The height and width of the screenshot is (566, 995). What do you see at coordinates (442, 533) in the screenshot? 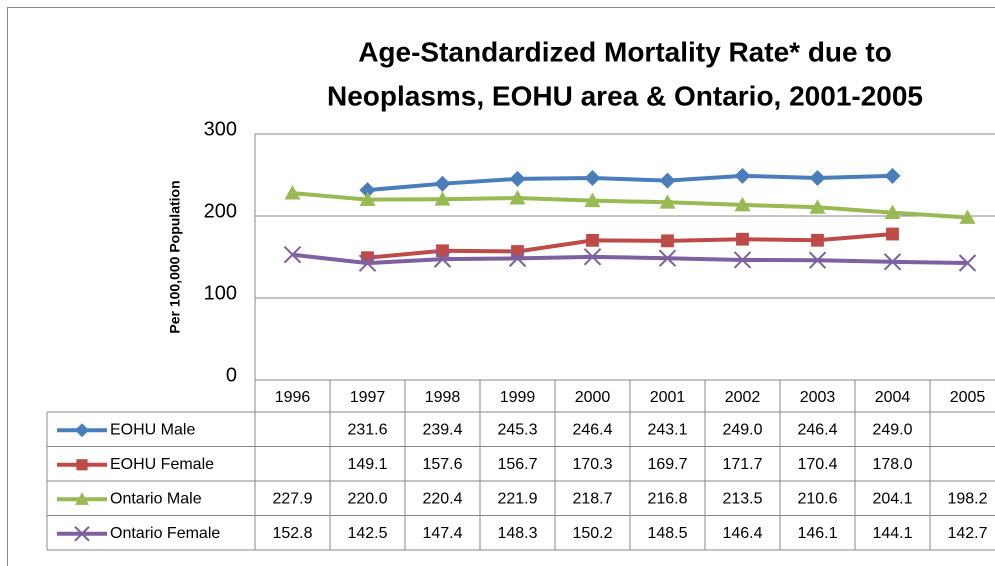
I see `table-value: 147.4` at bounding box center [442, 533].